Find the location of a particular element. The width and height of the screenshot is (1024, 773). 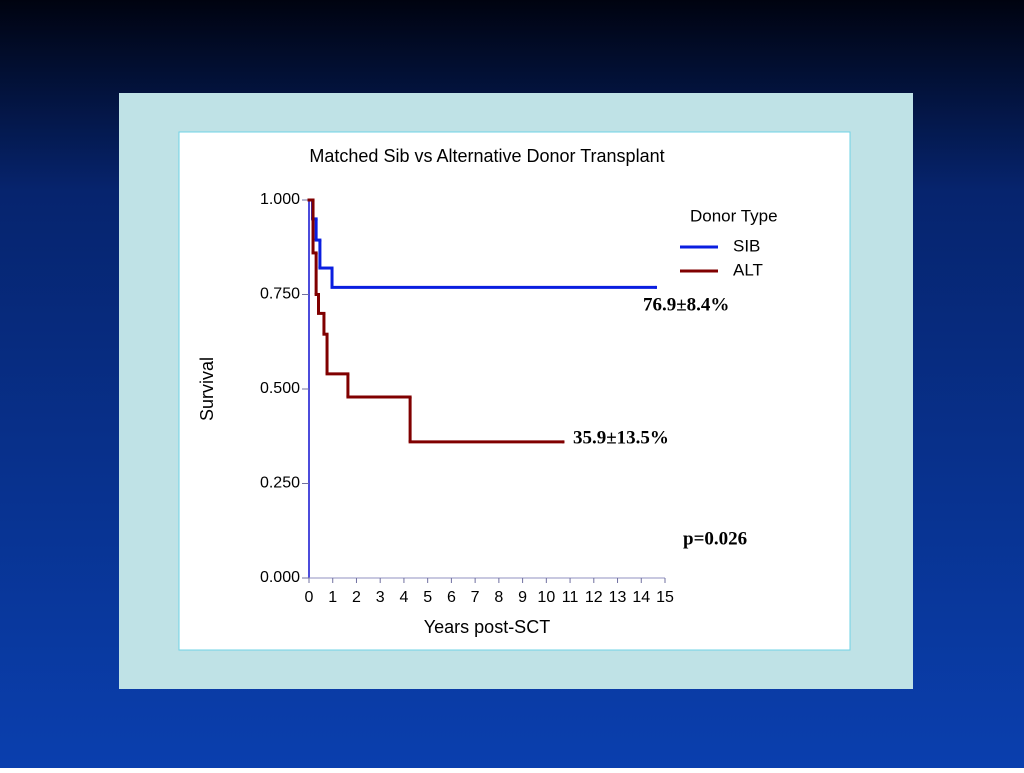

annotation: 35.9±13.5% is located at coordinates (621, 437).